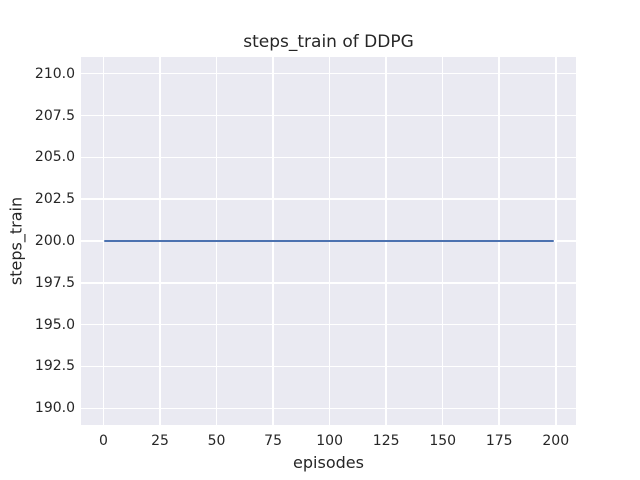  What do you see at coordinates (443, 441) in the screenshot?
I see `x-tick-label: 150` at bounding box center [443, 441].